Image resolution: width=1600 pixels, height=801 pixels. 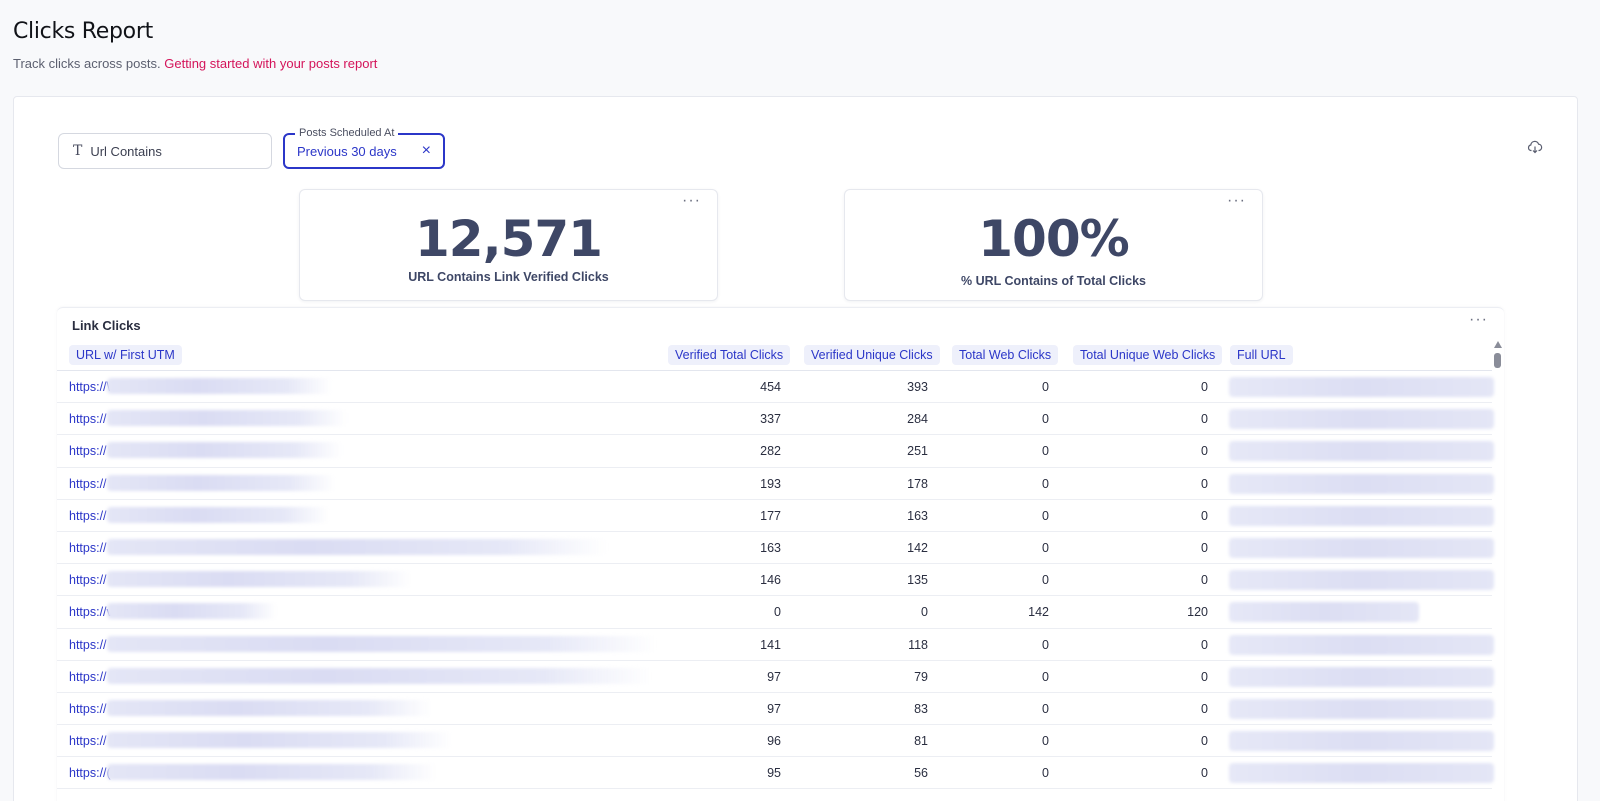 What do you see at coordinates (1535, 147) in the screenshot?
I see `cloud-download-icon` at bounding box center [1535, 147].